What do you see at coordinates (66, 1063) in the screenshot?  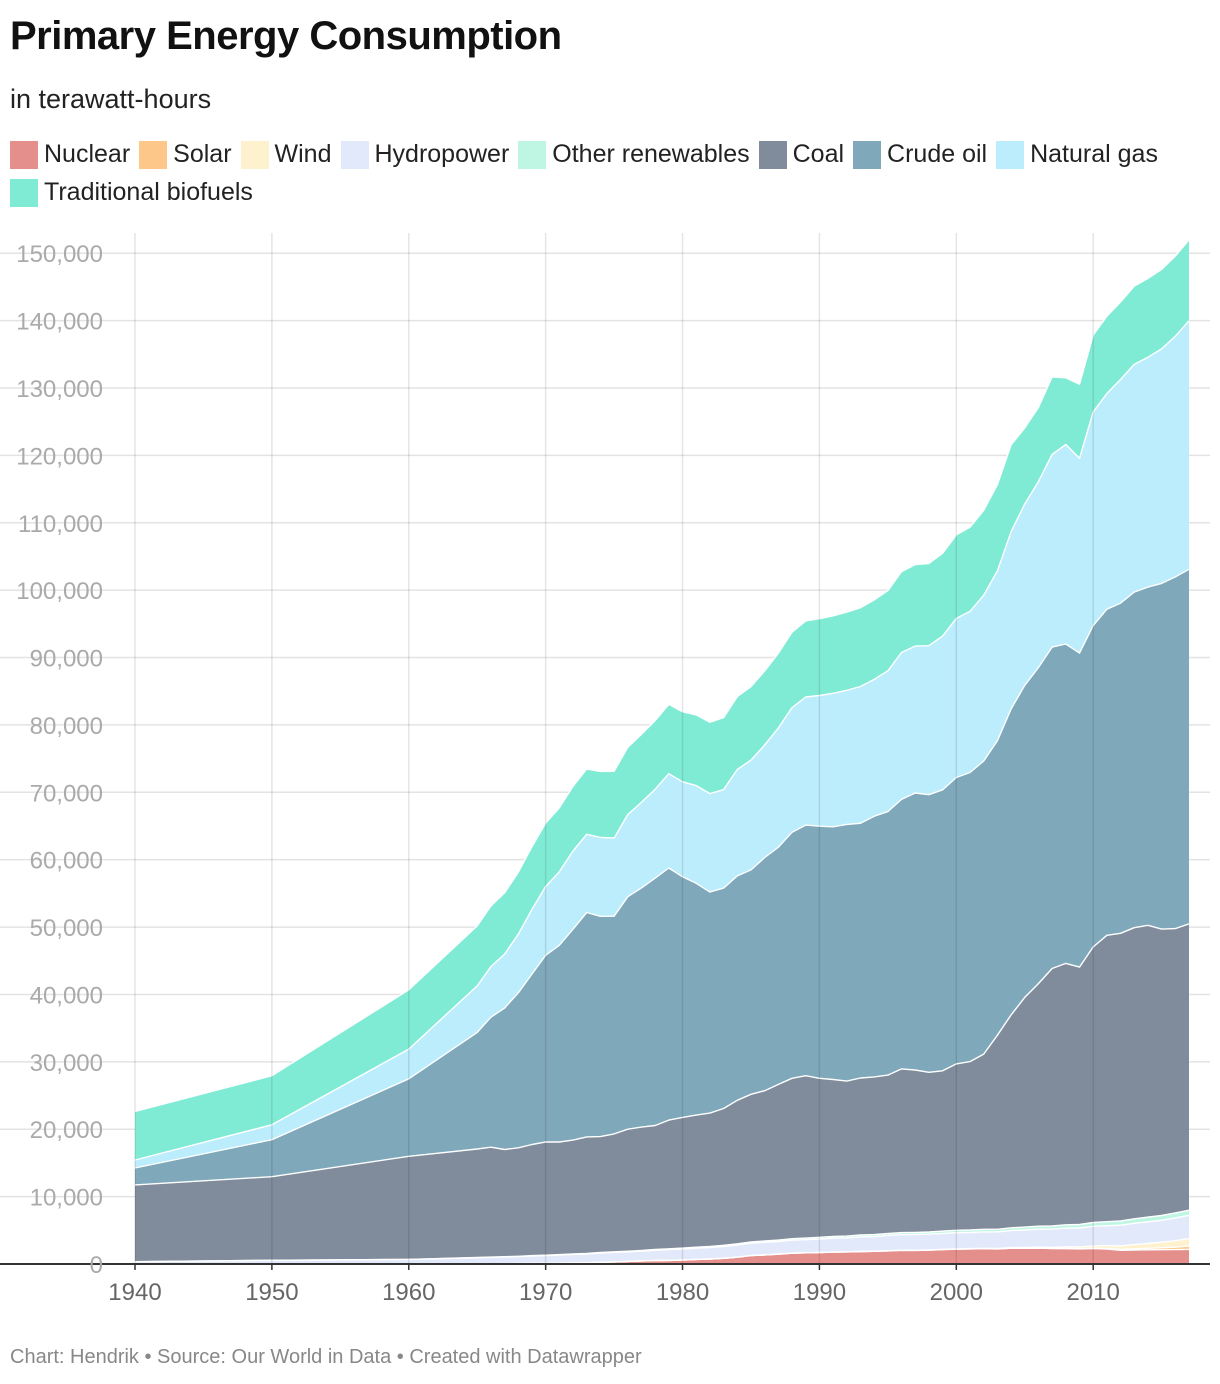 I see `y-tick-label: 30,000` at bounding box center [66, 1063].